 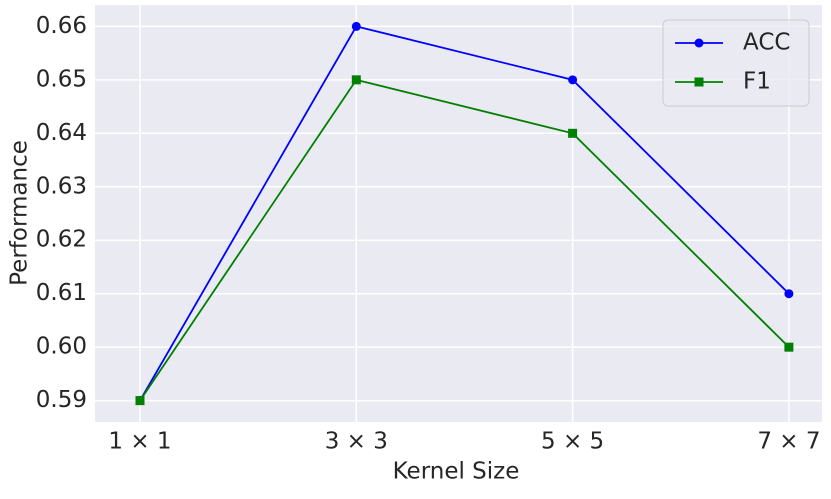 I want to click on y-tick-label: 0.61, so click(x=61, y=293).